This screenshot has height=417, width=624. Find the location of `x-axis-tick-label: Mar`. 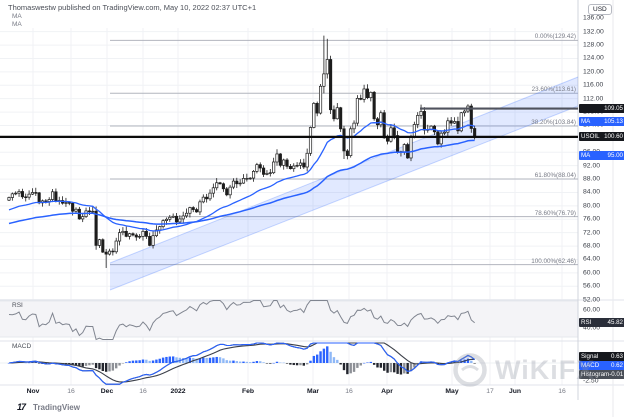

x-axis-tick-label: Mar is located at coordinates (313, 391).